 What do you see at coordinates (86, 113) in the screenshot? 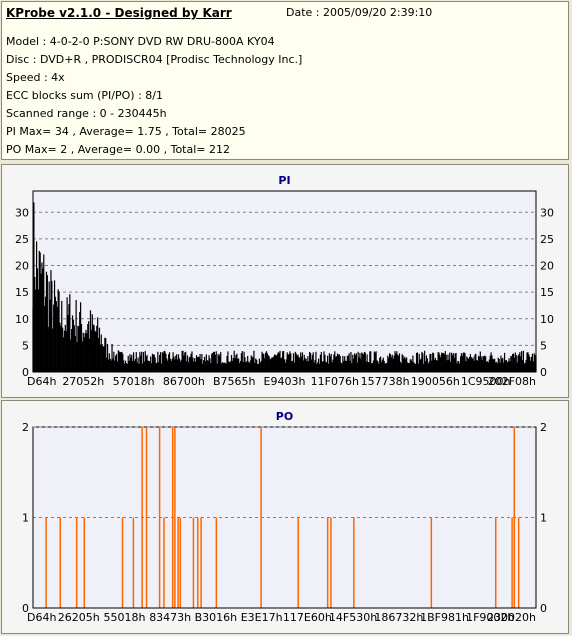
I see `range-line: Scanned range : 0 - 230445h` at bounding box center [86, 113].